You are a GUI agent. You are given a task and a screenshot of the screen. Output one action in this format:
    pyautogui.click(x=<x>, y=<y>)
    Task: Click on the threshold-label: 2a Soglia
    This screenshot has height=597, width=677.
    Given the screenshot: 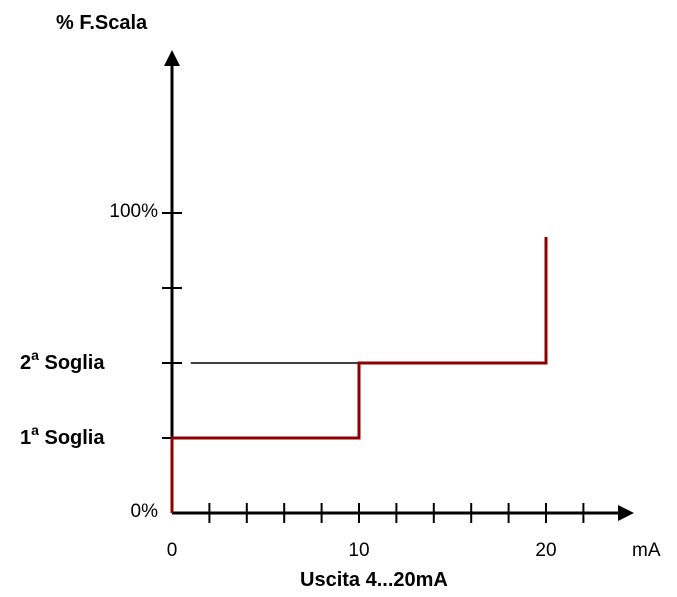 What is the action you would take?
    pyautogui.click(x=62, y=360)
    